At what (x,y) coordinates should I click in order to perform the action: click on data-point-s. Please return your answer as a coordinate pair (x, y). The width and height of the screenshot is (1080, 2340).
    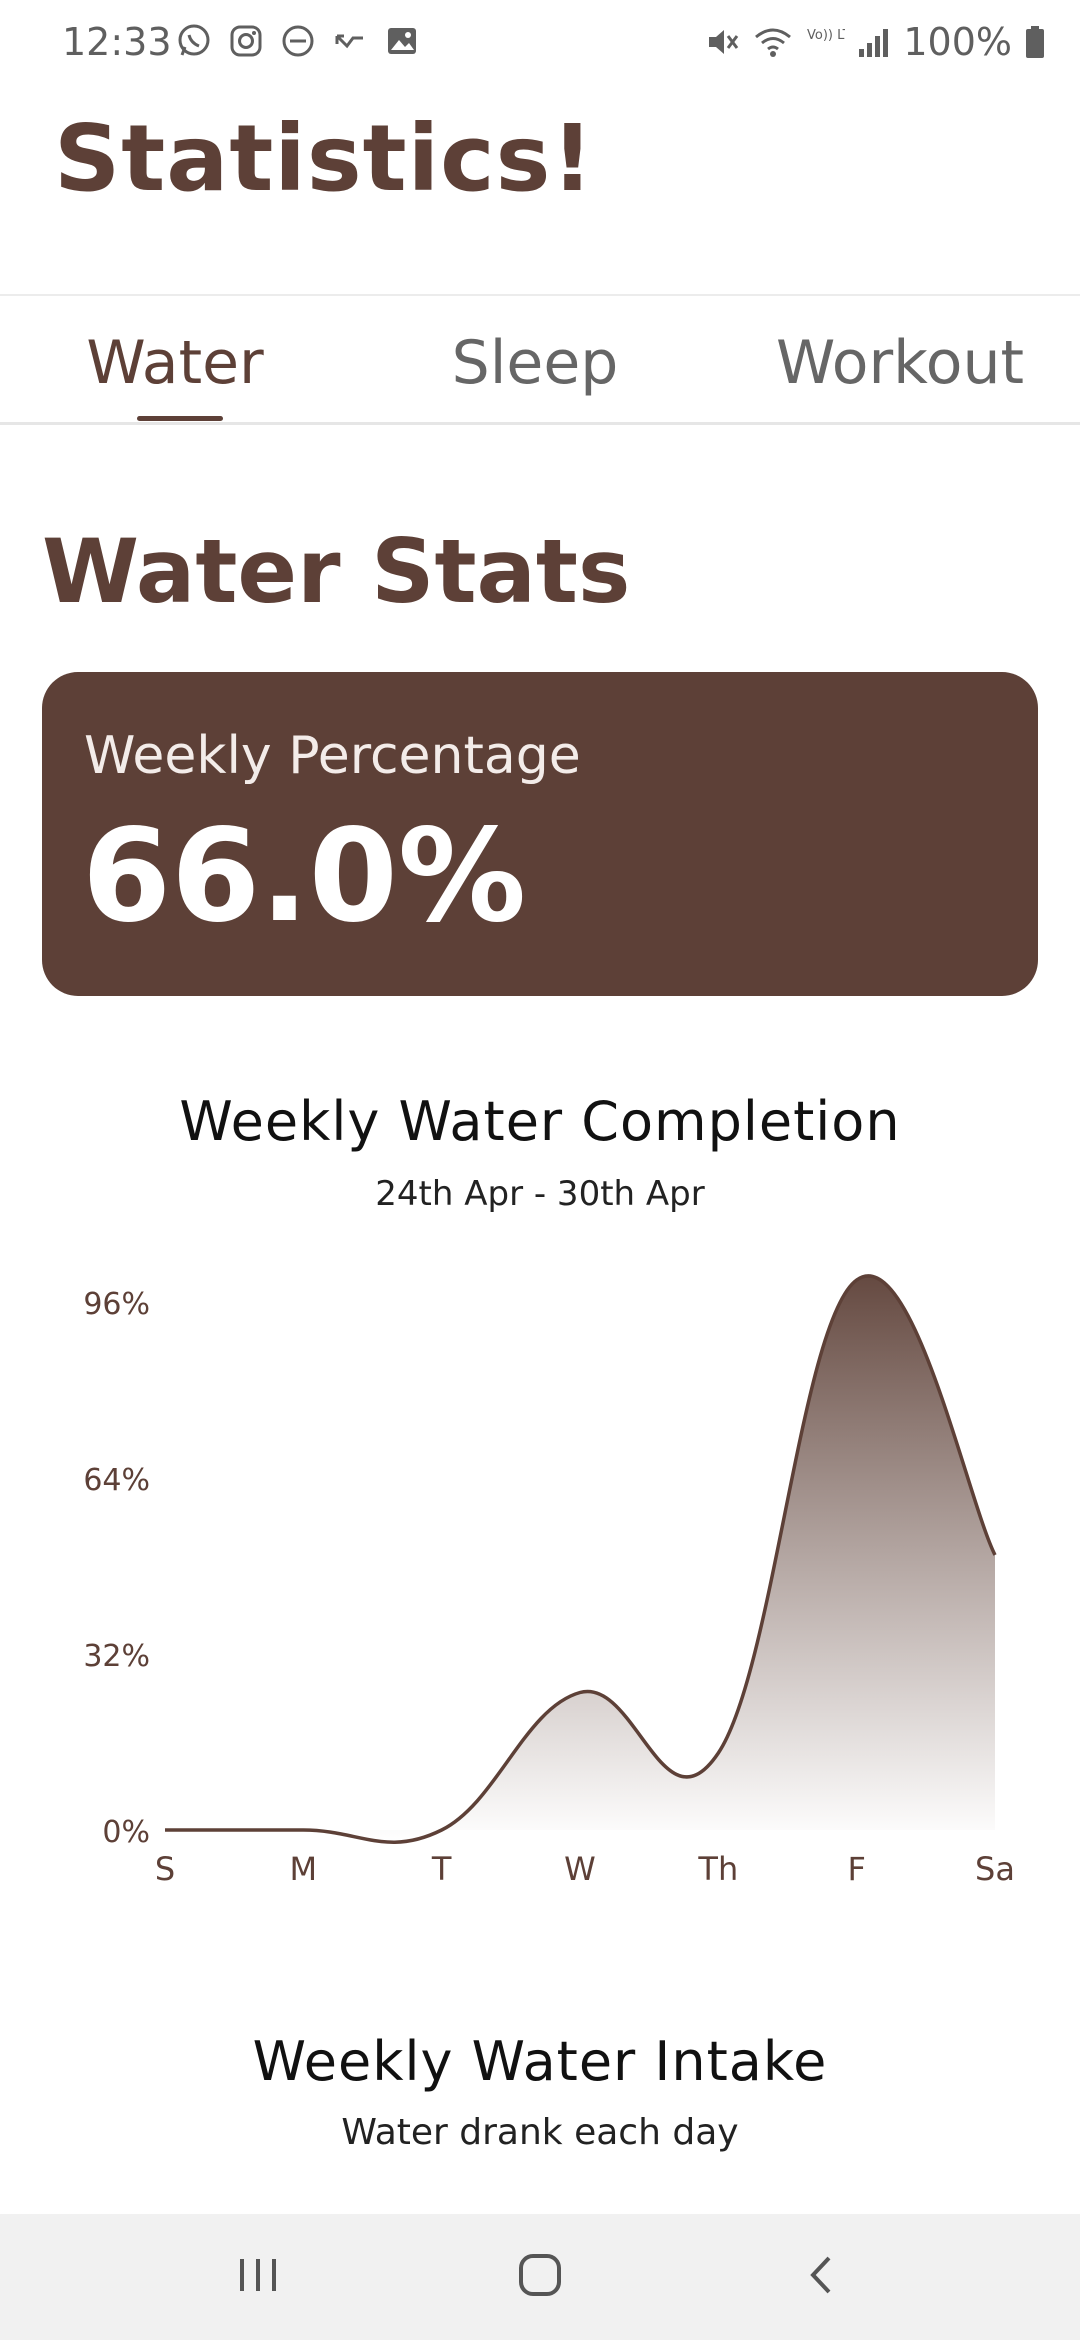
    Looking at the image, I should click on (165, 1830).